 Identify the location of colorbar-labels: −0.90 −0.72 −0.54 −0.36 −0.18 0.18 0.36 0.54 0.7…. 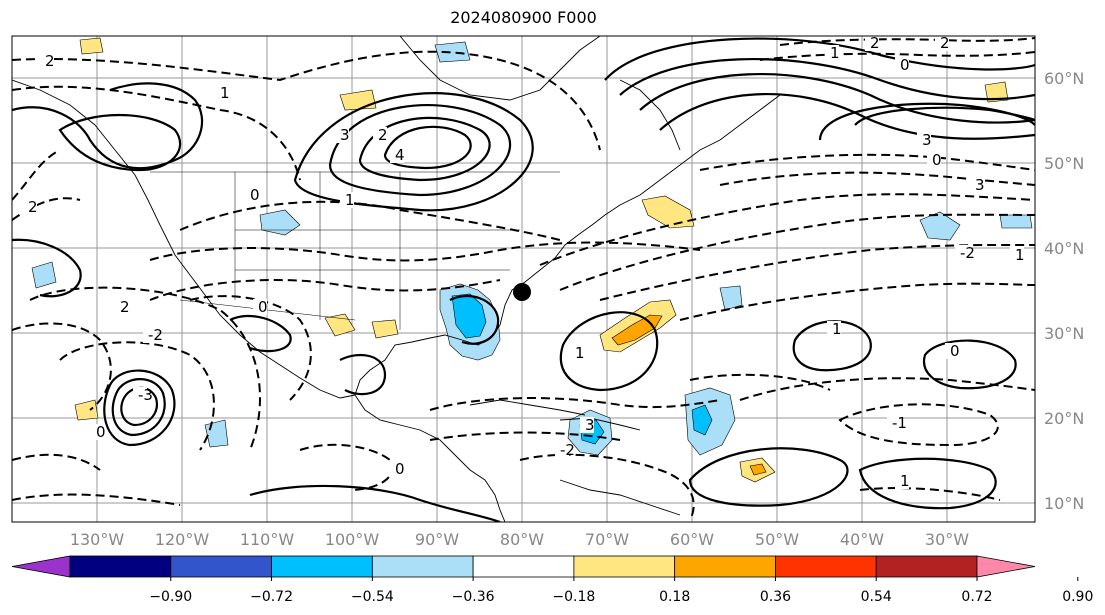
(621, 591).